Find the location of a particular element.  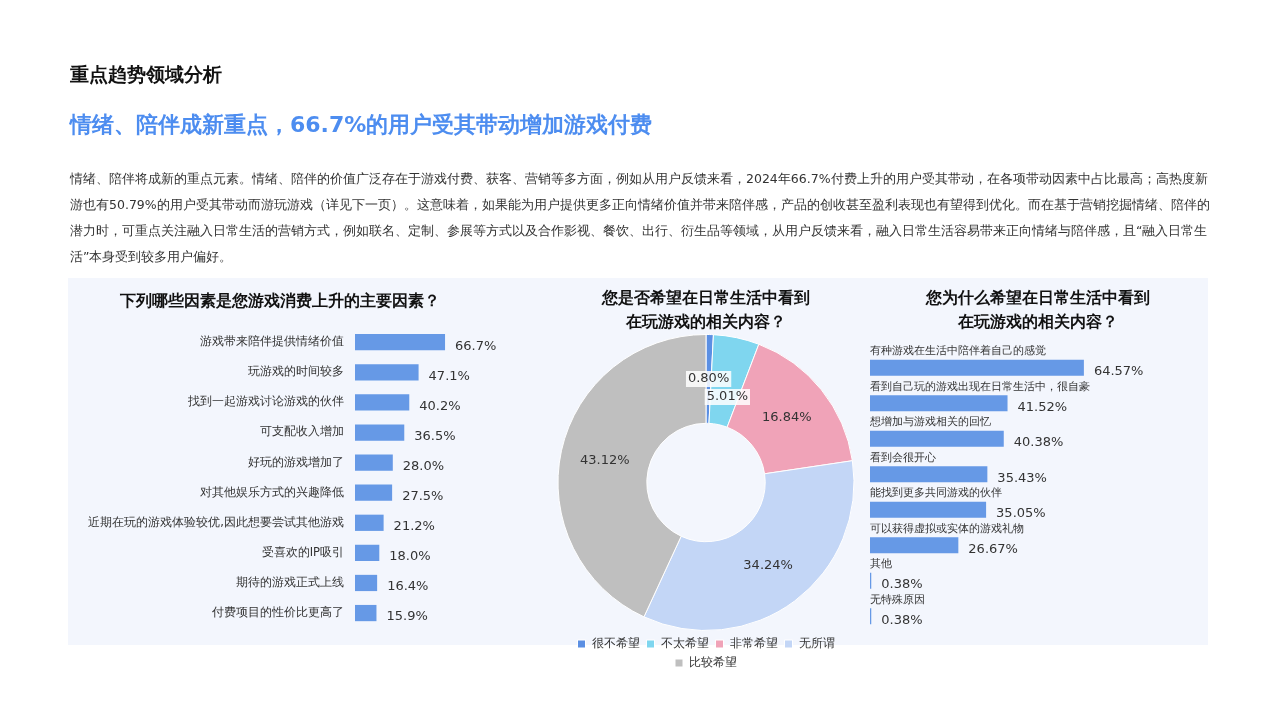

data-label: 64.57% is located at coordinates (1118, 371).